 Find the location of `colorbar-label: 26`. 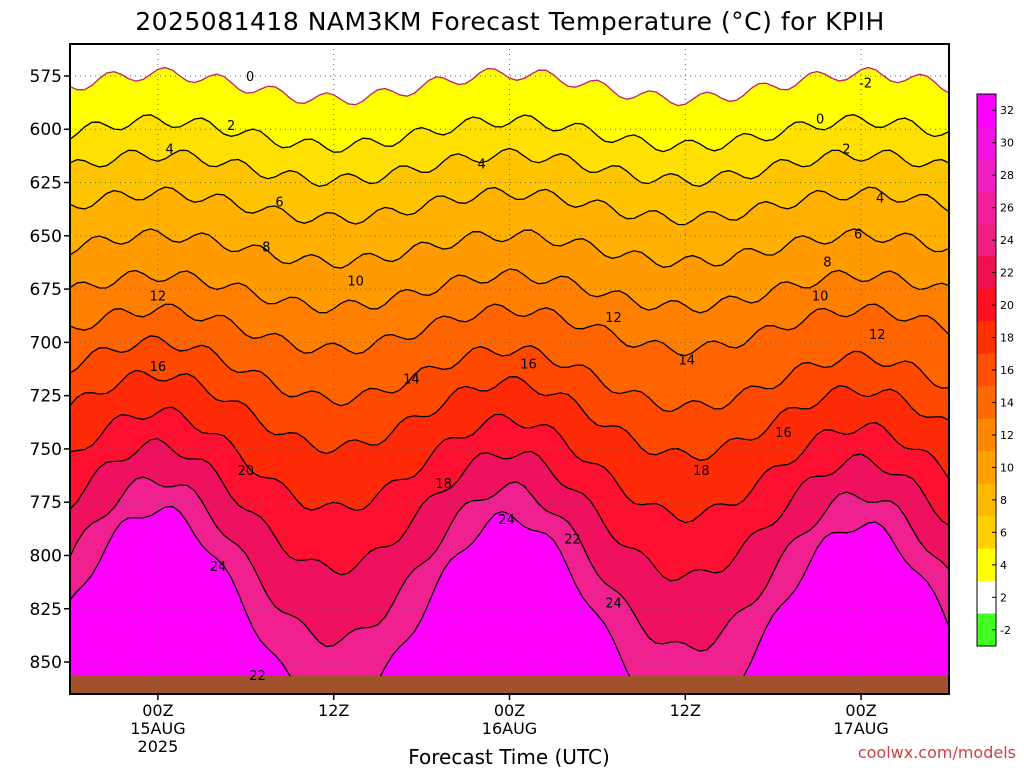

colorbar-label: 26 is located at coordinates (1007, 208).